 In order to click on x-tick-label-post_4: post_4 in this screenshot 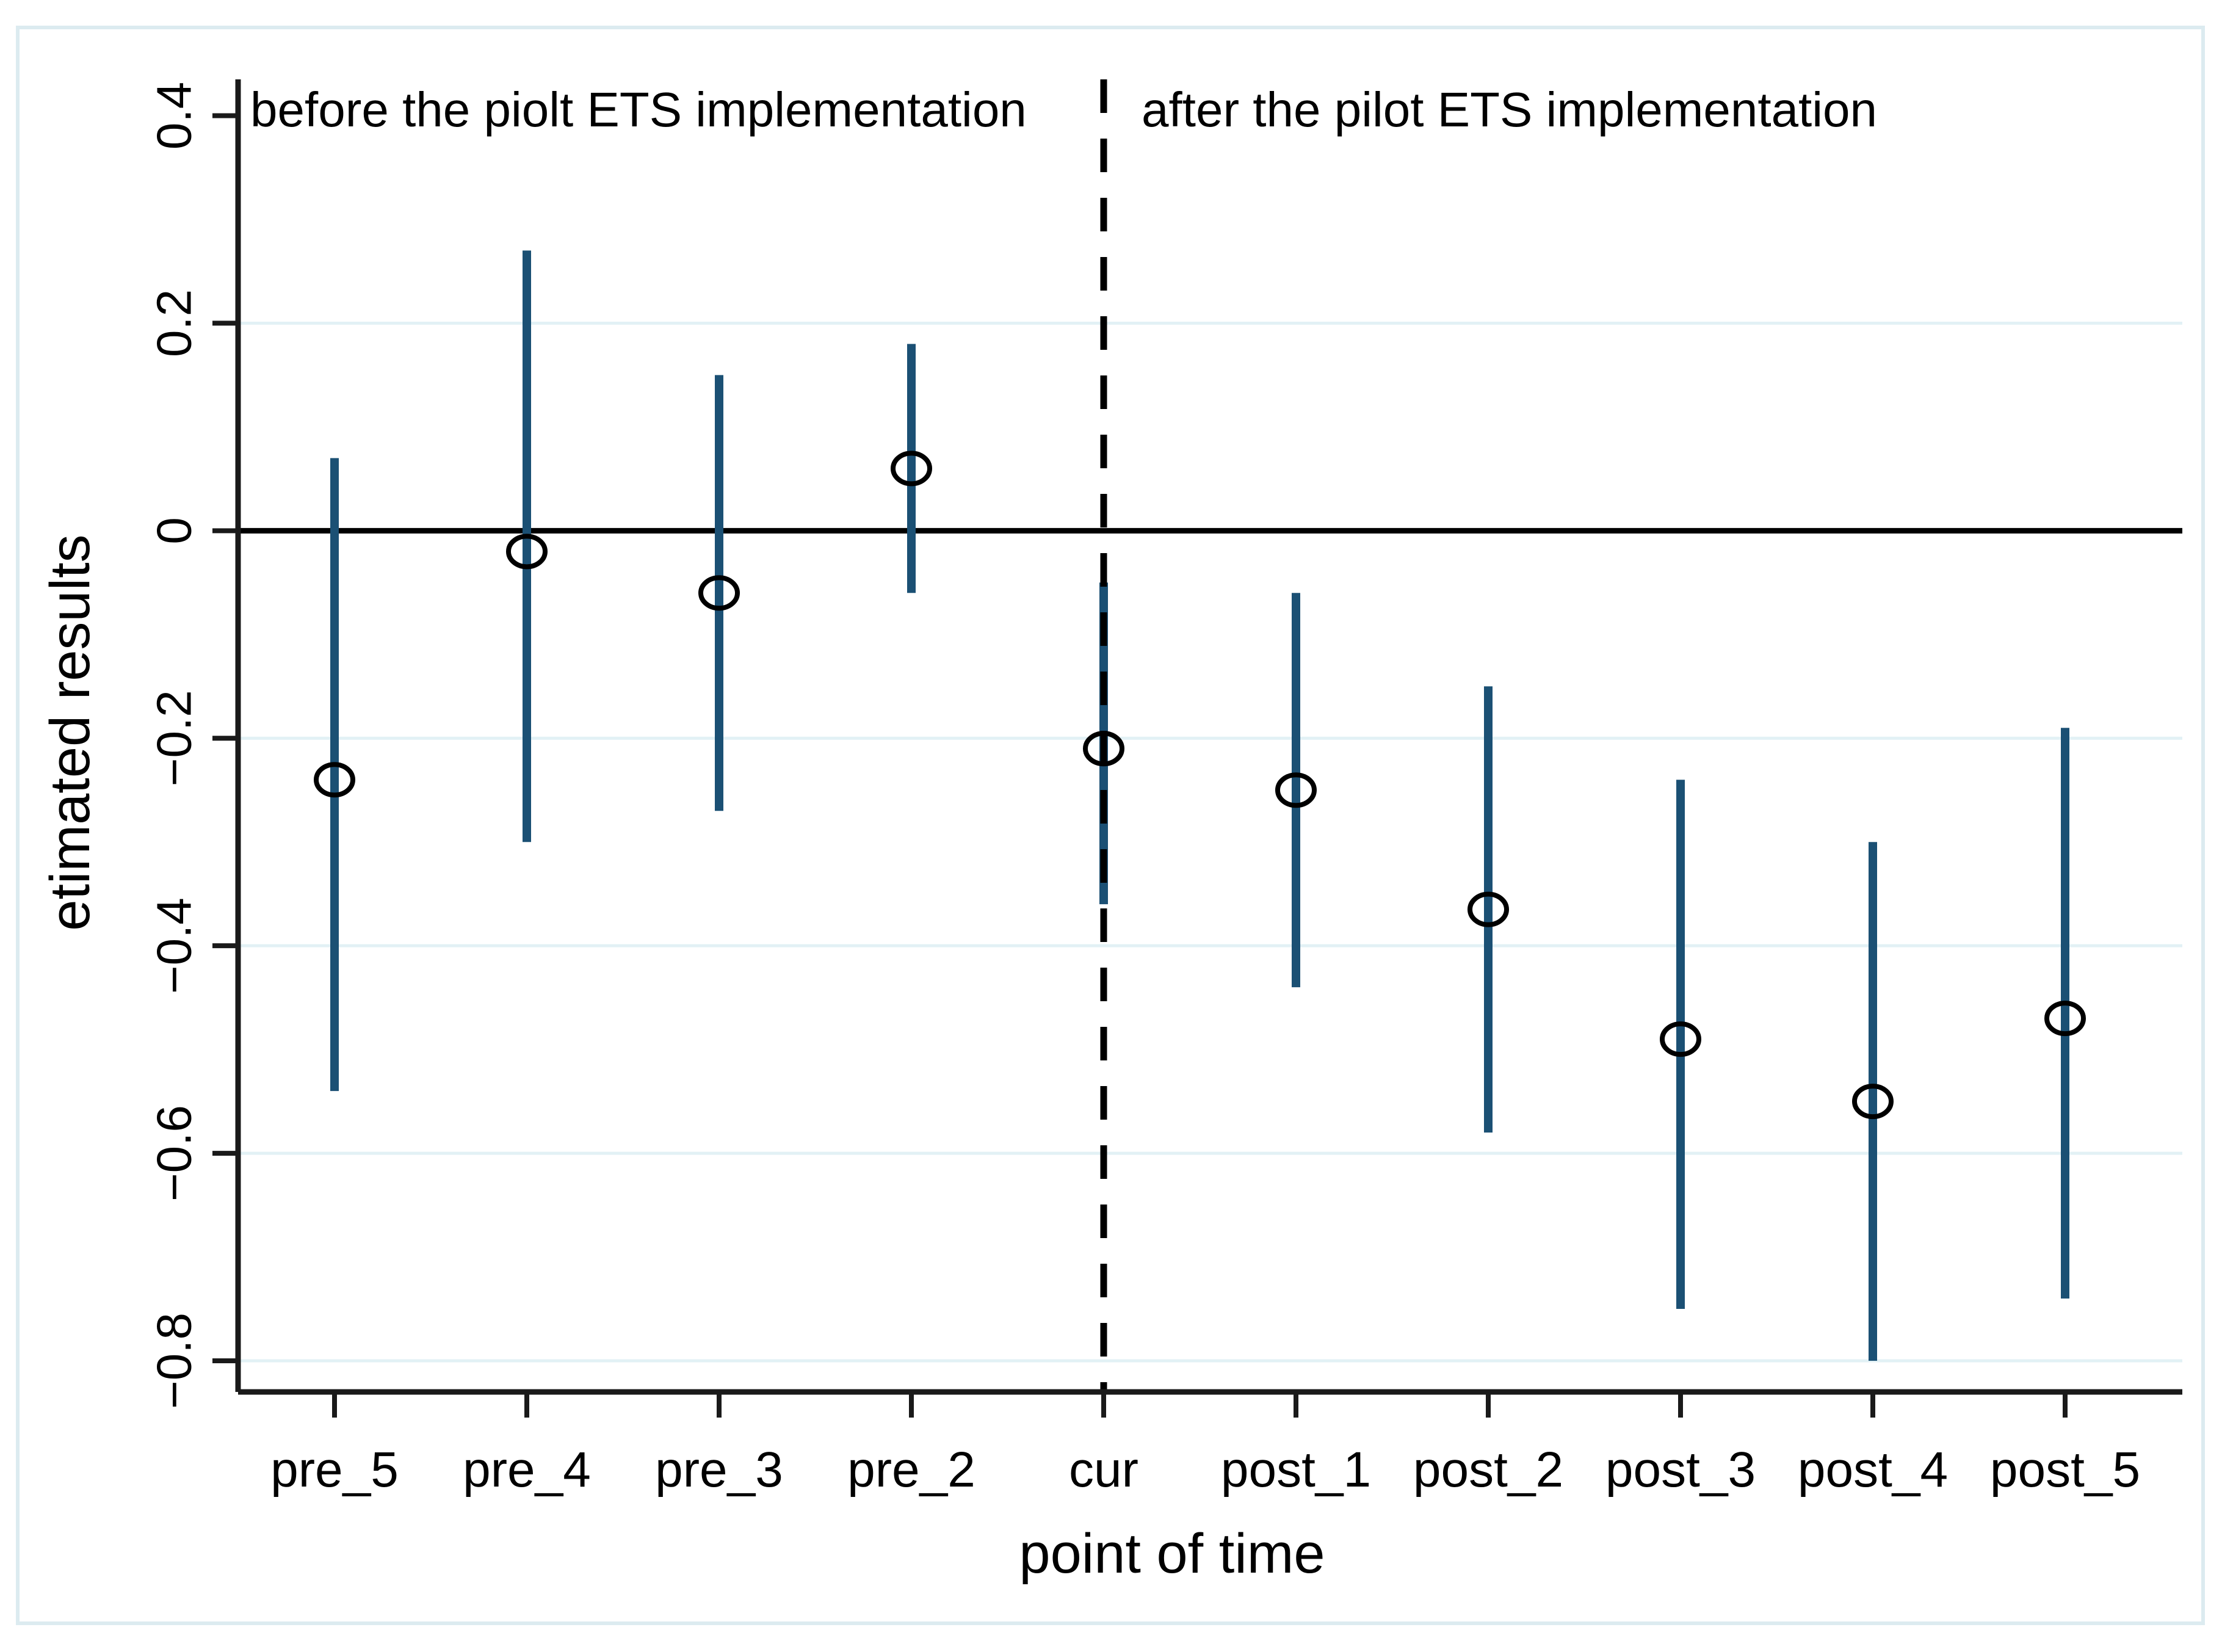, I will do `click(1873, 1470)`.